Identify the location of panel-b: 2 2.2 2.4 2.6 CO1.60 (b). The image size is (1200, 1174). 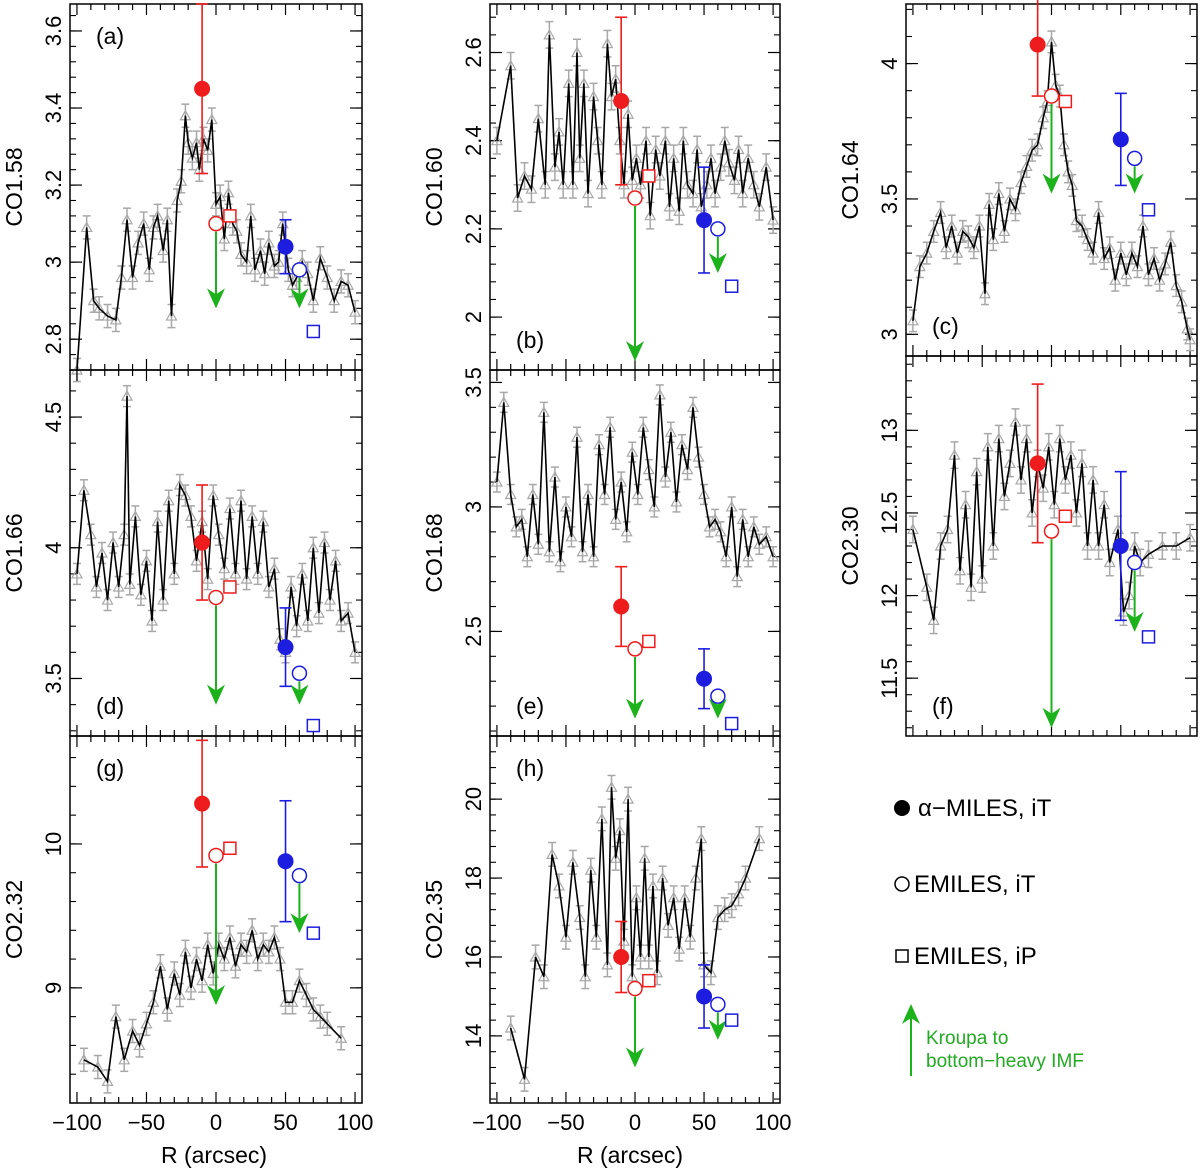
(601, 187).